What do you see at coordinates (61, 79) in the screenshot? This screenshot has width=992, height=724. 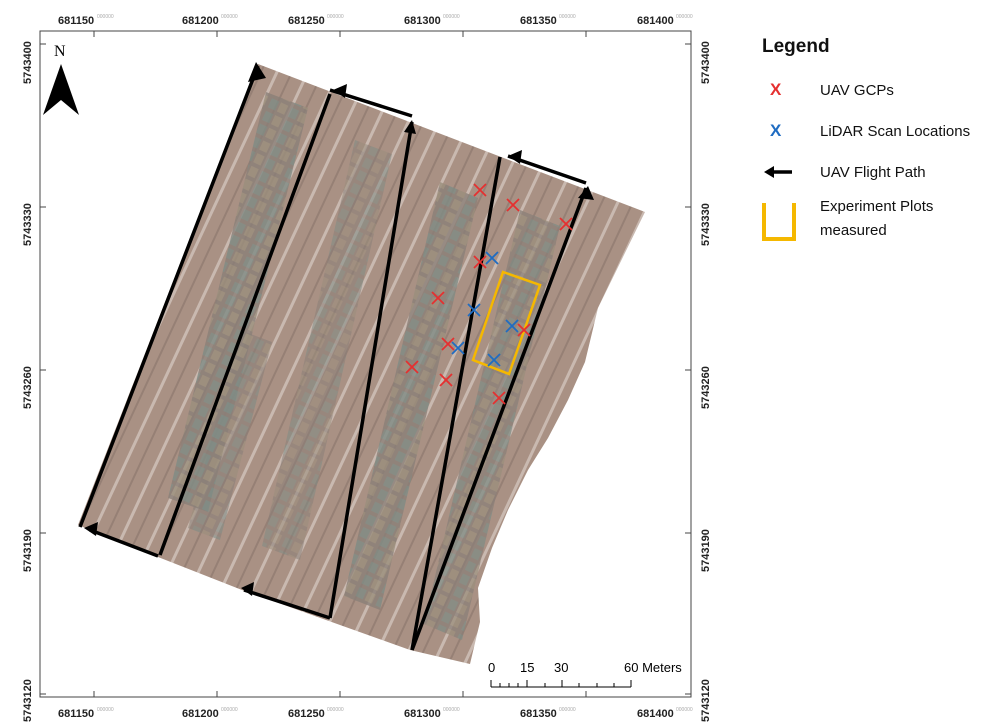 I see `north-arrow: N` at bounding box center [61, 79].